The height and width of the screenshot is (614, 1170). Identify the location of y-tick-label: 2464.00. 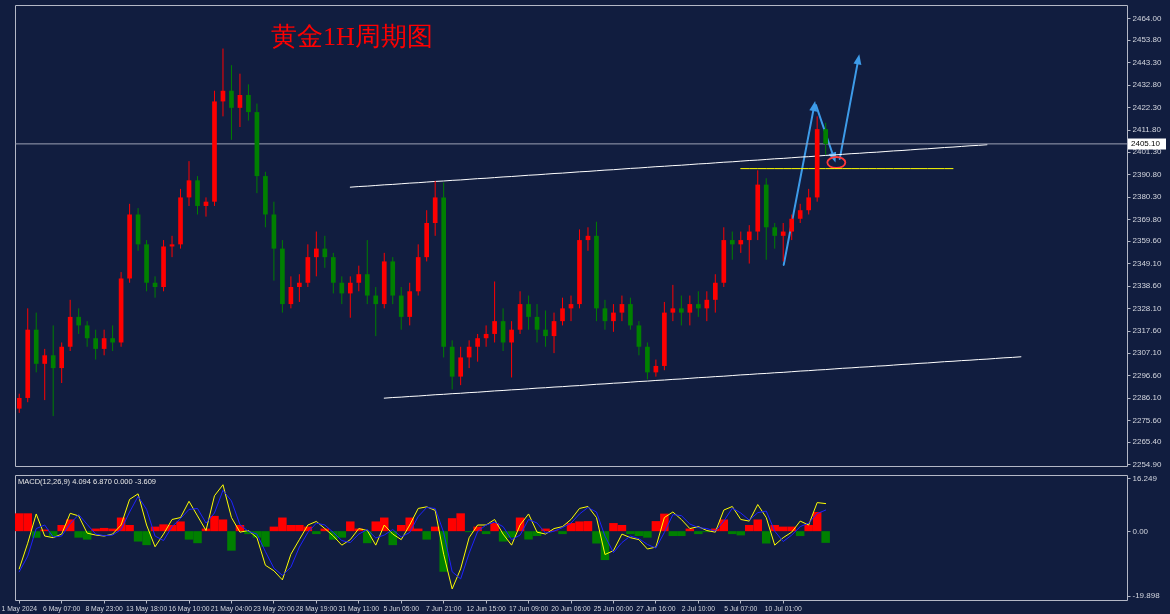
(1147, 18).